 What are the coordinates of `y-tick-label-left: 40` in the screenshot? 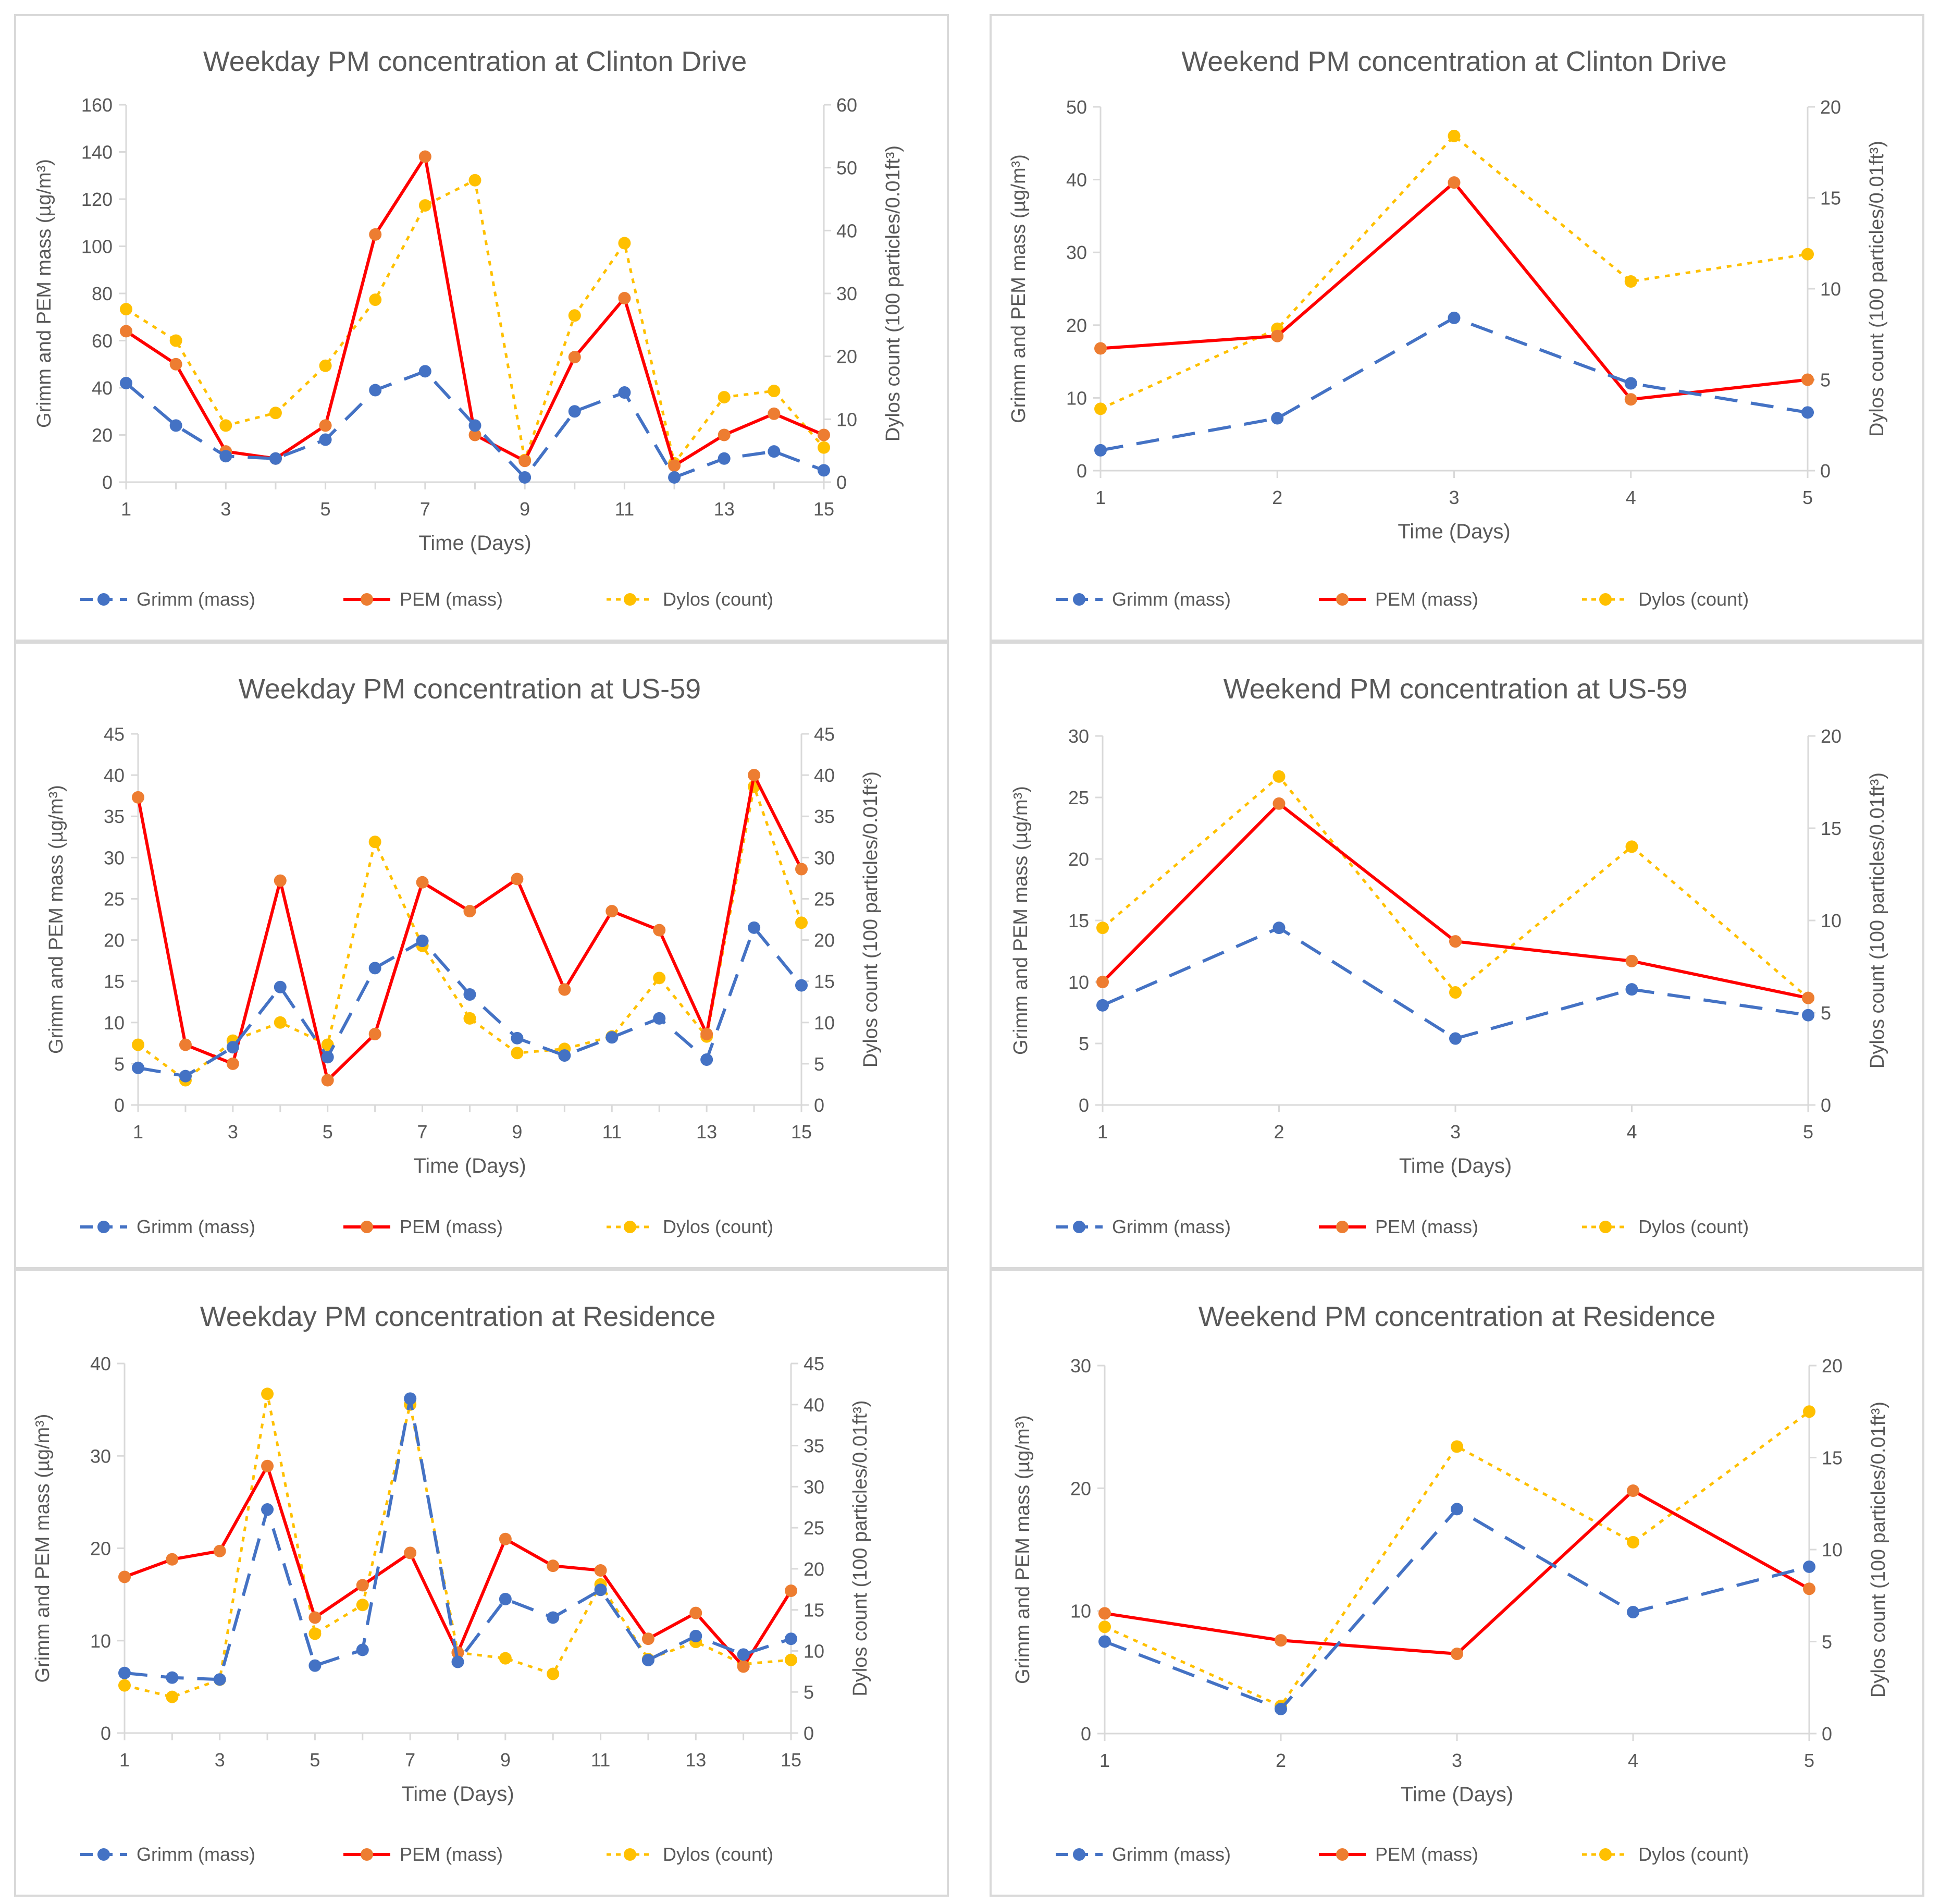 It's located at (102, 388).